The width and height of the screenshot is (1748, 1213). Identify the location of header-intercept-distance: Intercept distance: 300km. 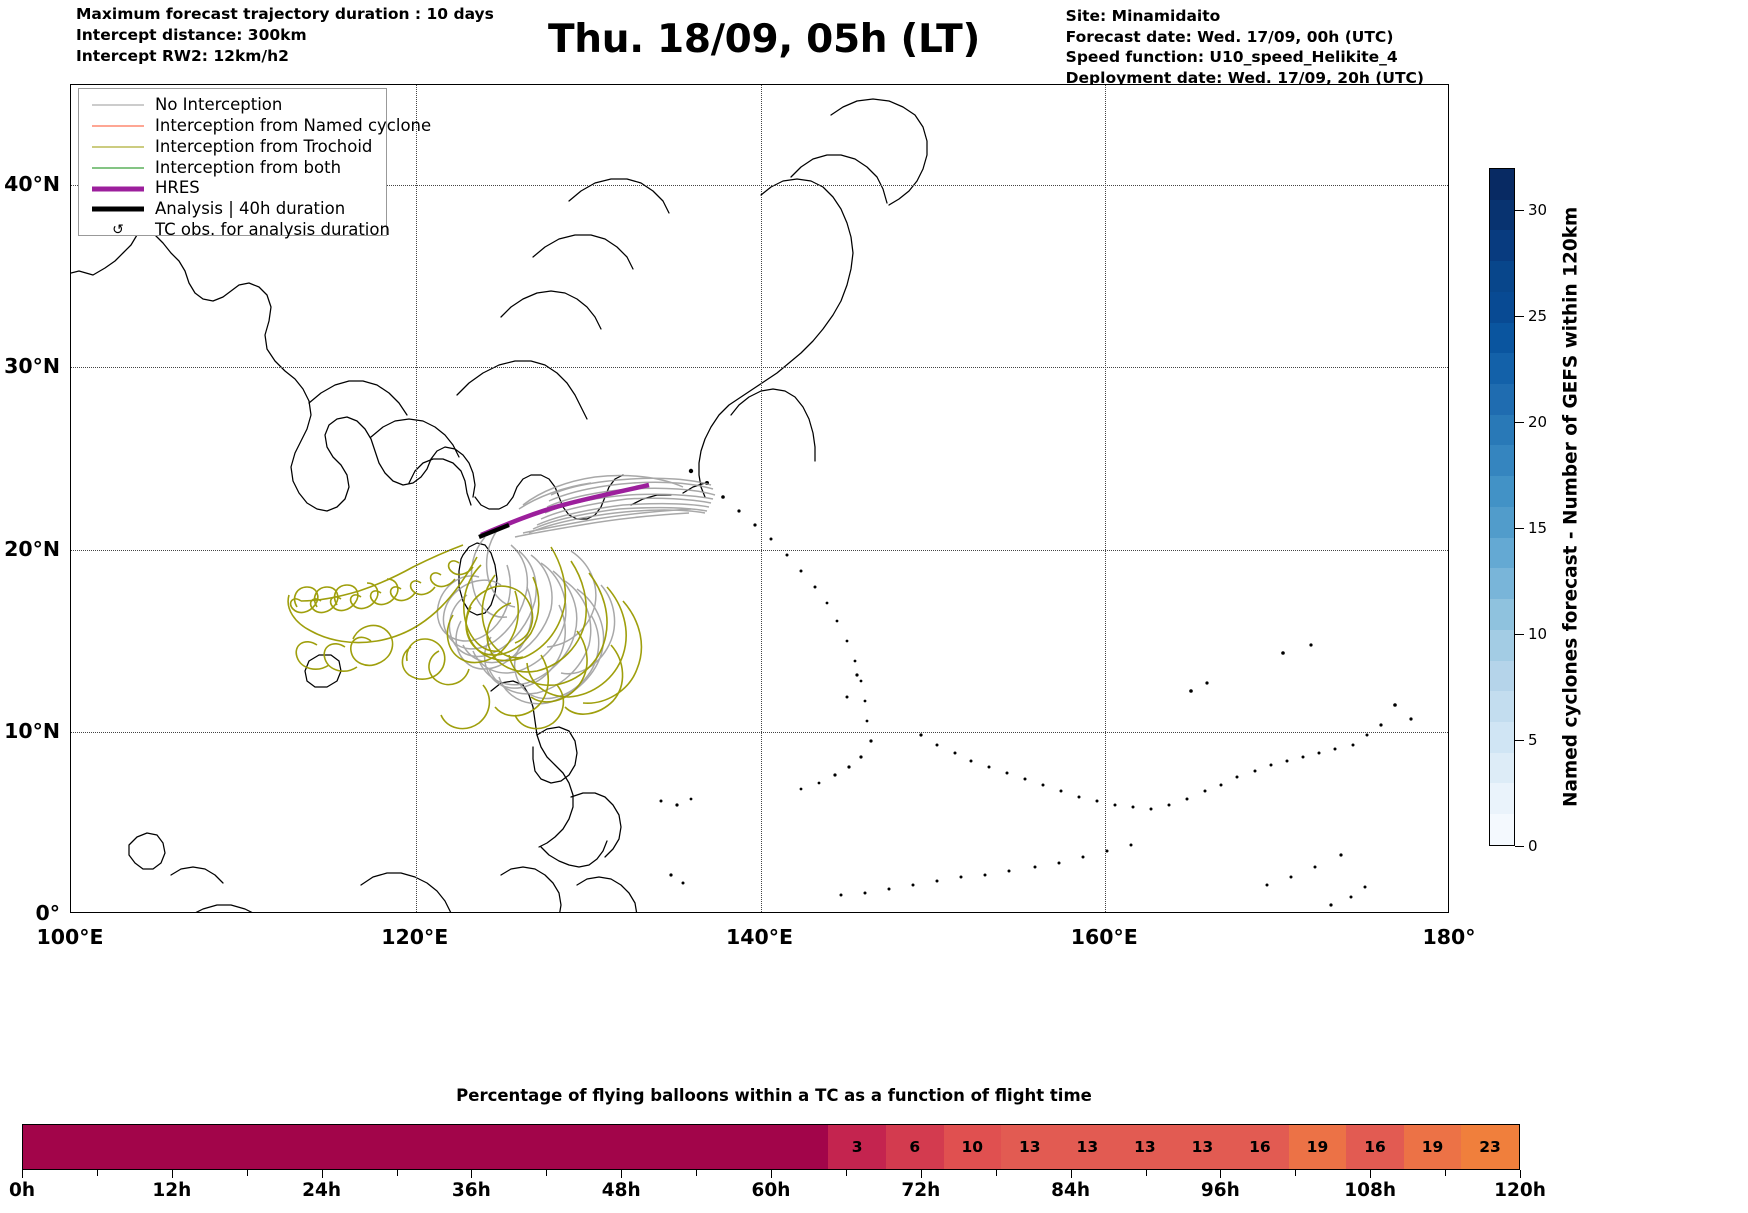
(191, 34).